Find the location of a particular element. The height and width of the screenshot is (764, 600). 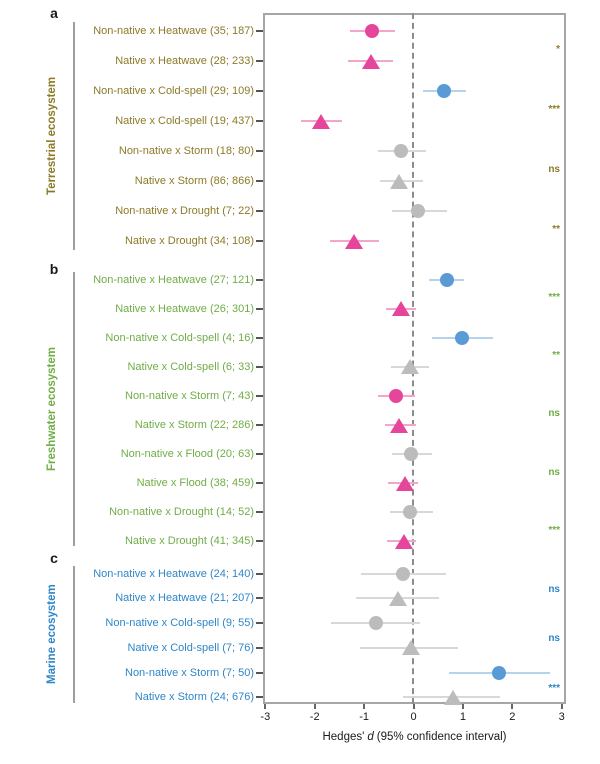

row-label: Native x Drought (41; 345) is located at coordinates (189, 541).